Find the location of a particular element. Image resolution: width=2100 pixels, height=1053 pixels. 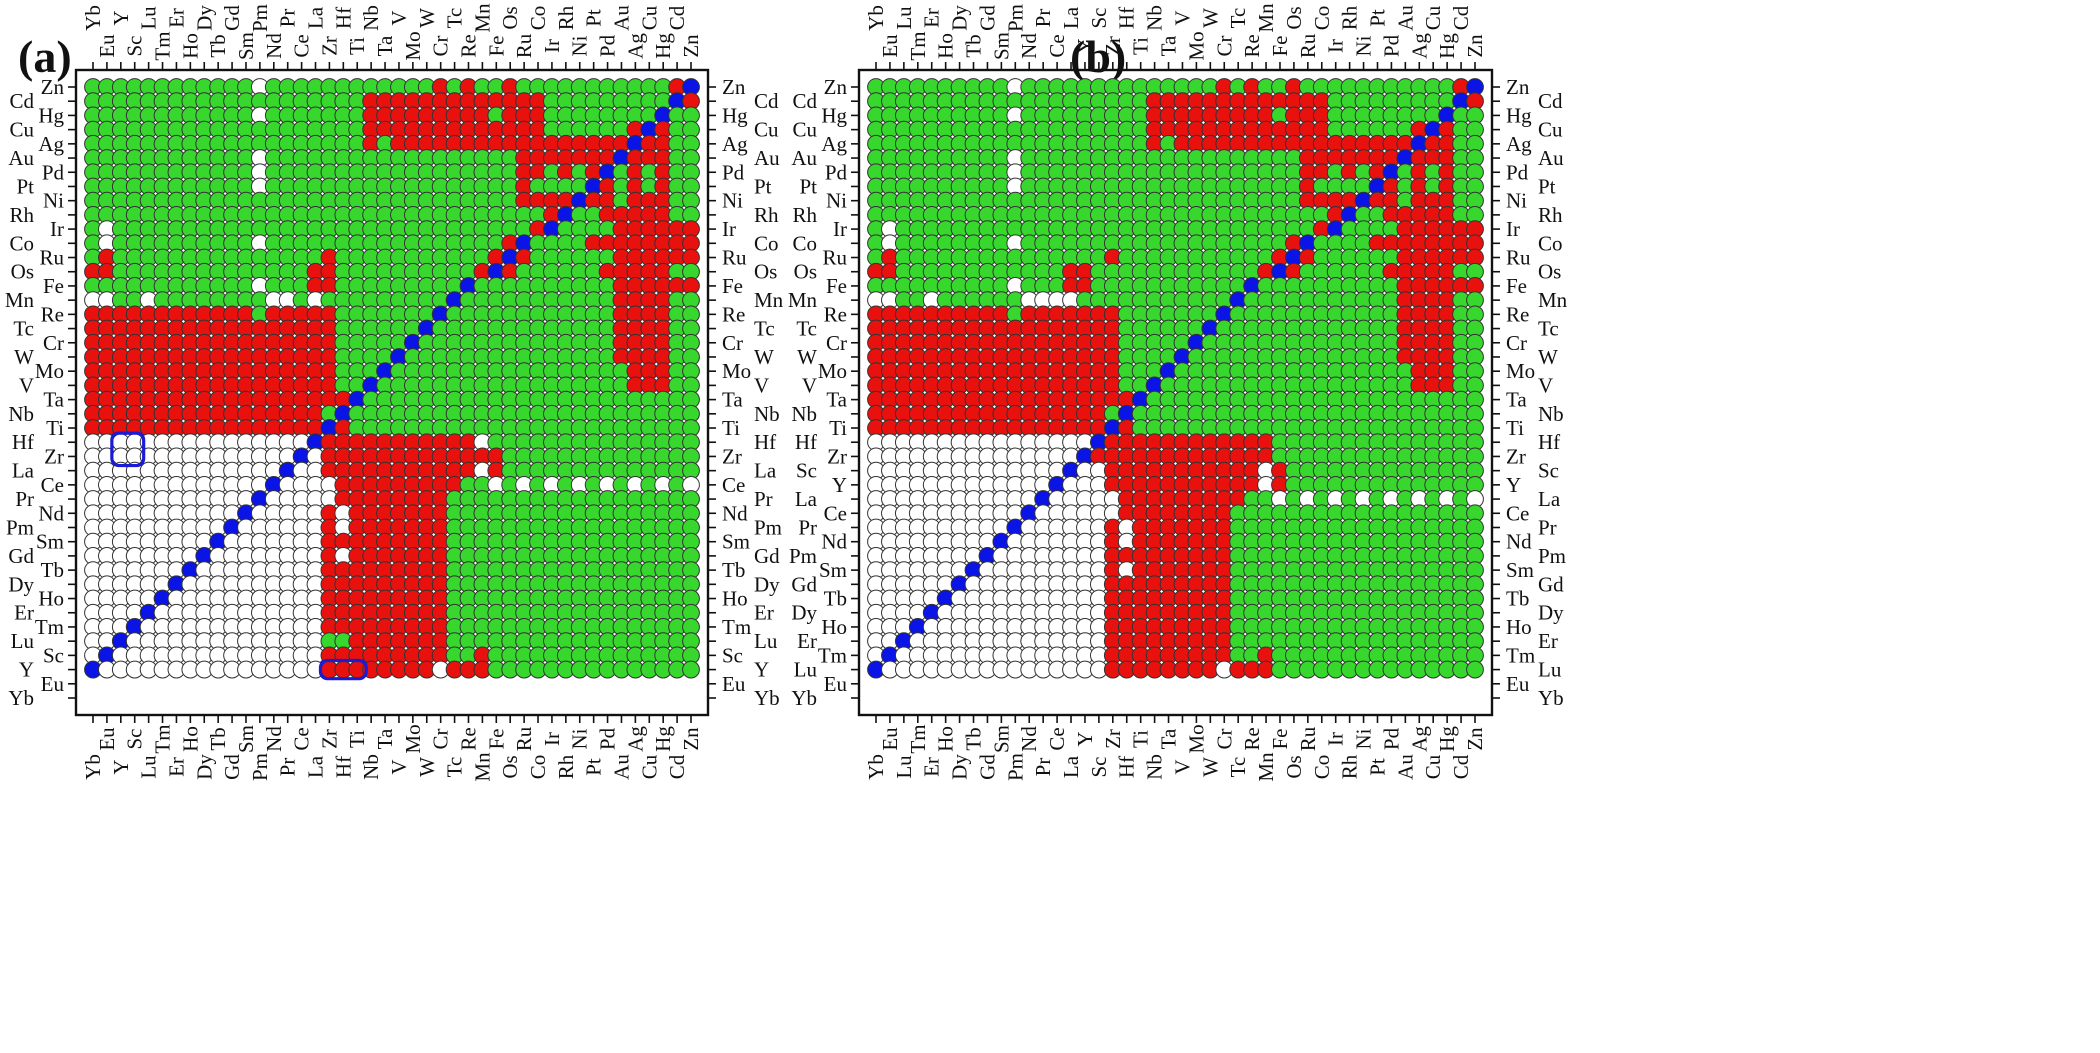

tick-label-top: Pt is located at coordinates (1377, 18).